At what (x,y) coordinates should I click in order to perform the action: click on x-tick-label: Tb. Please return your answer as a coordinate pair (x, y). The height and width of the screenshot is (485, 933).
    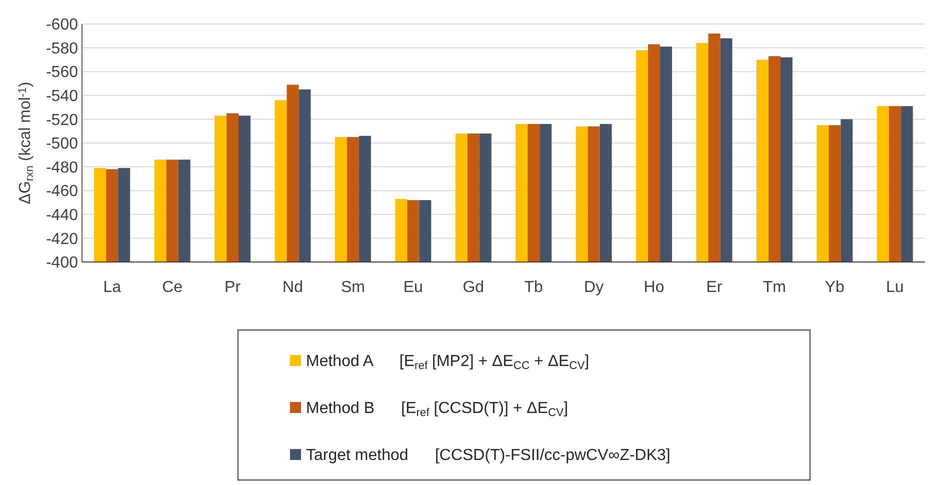
    Looking at the image, I should click on (534, 287).